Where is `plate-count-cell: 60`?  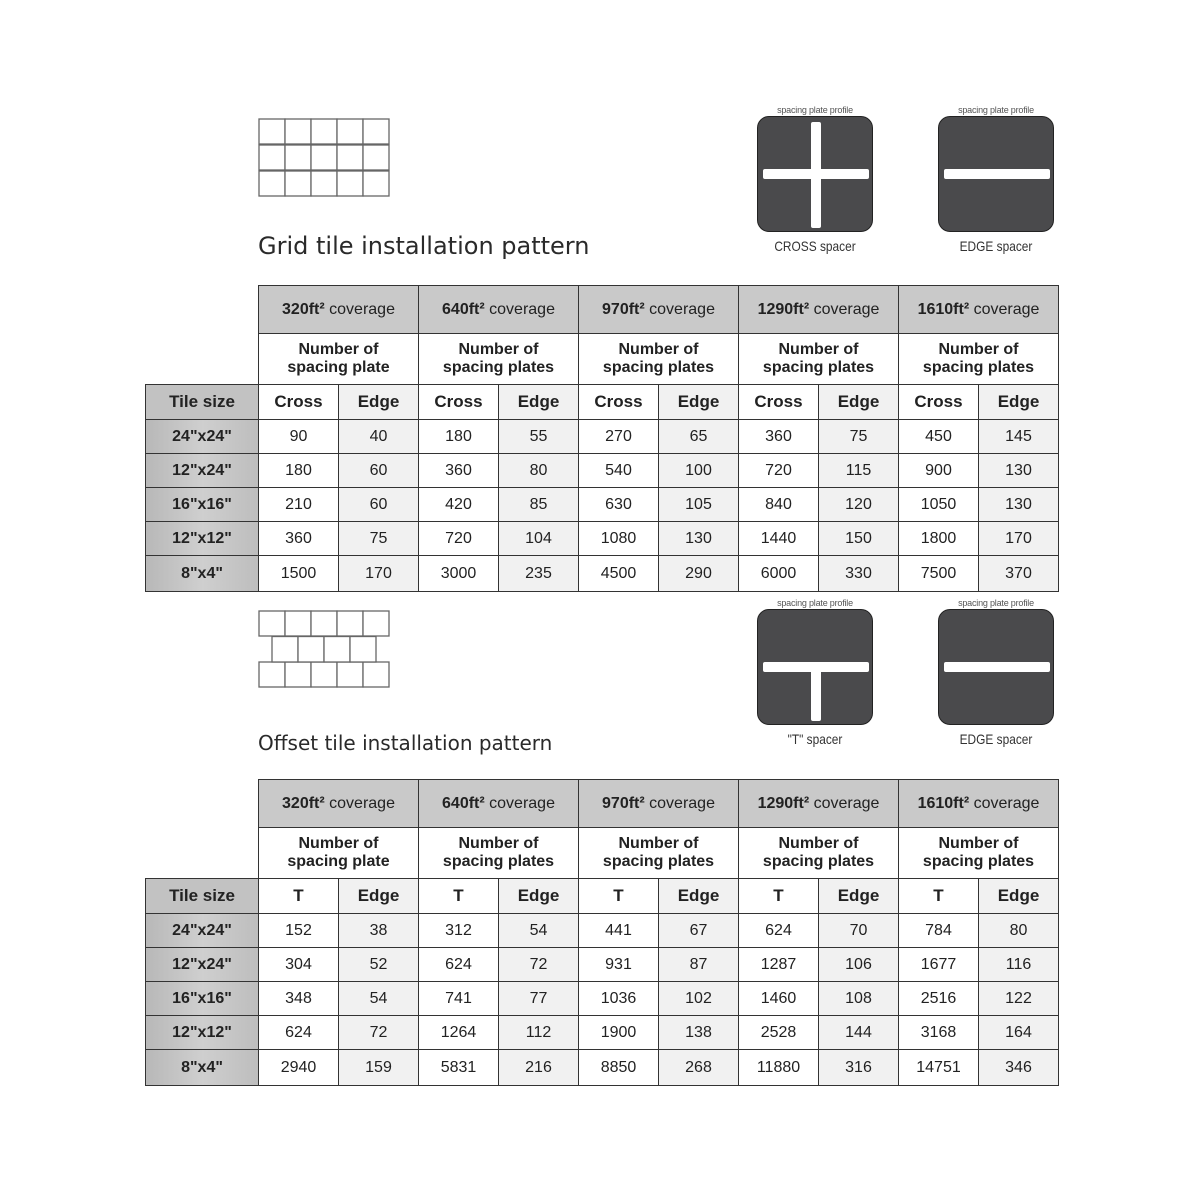
plate-count-cell: 60 is located at coordinates (378, 470).